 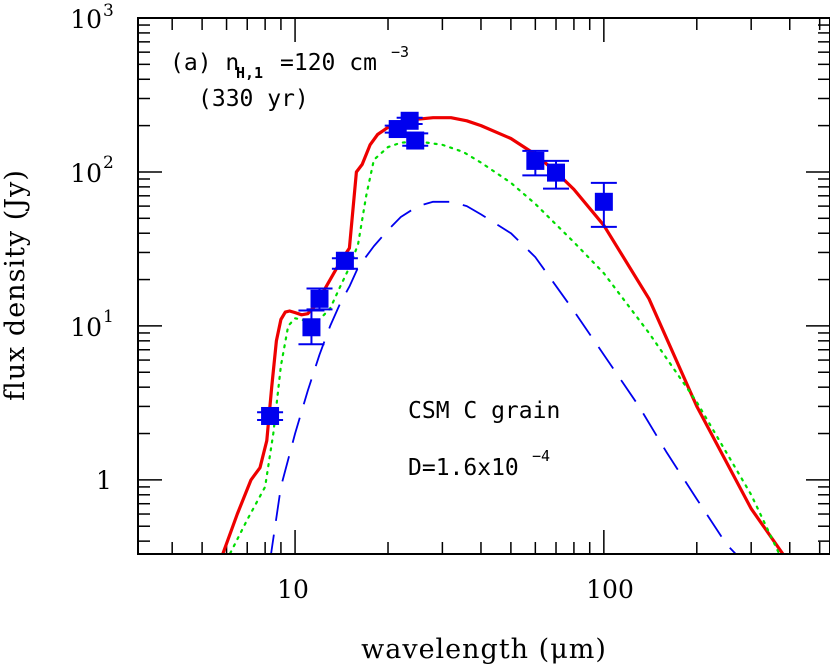 I want to click on x-tick-label-10: 10, so click(x=293, y=589).